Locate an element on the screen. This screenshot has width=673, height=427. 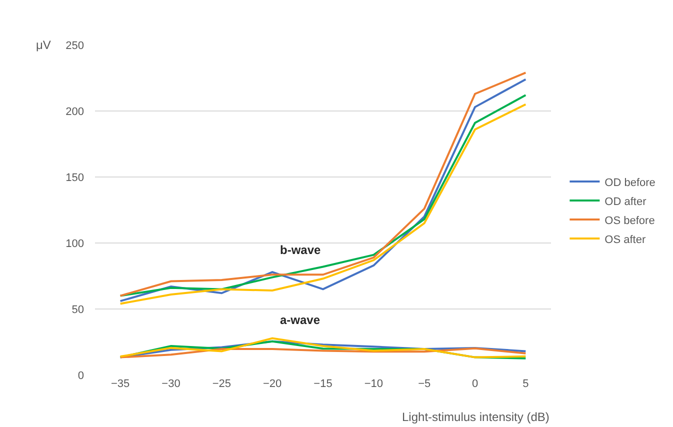
x-tick-label: −25 is located at coordinates (222, 384).